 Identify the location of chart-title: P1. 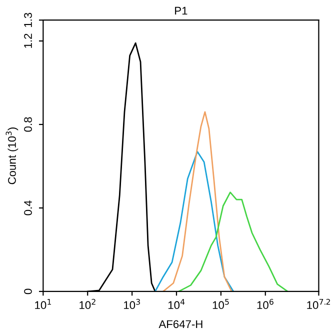
(181, 10).